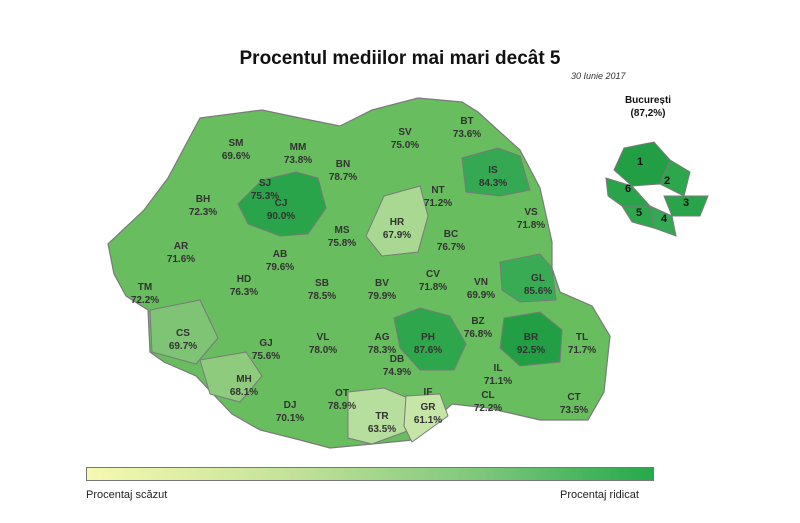  Describe the element at coordinates (467, 134) in the screenshot. I see `county-value-bt: 73.6%` at that location.